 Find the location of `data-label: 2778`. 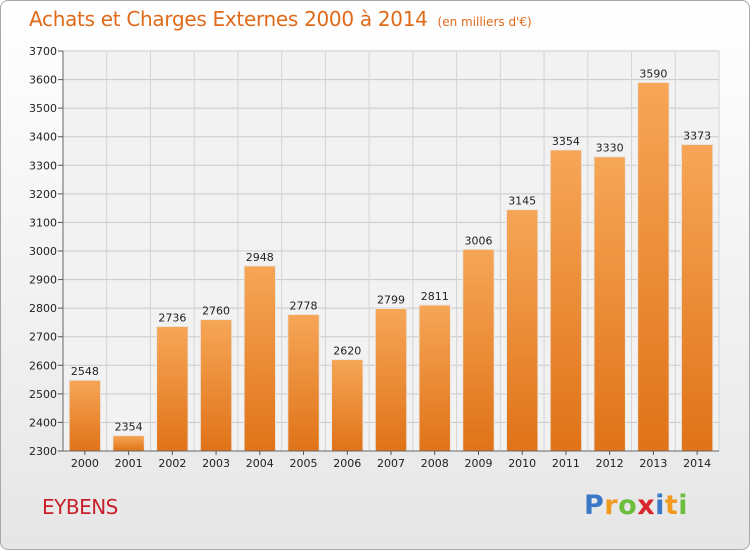

data-label: 2778 is located at coordinates (304, 305).